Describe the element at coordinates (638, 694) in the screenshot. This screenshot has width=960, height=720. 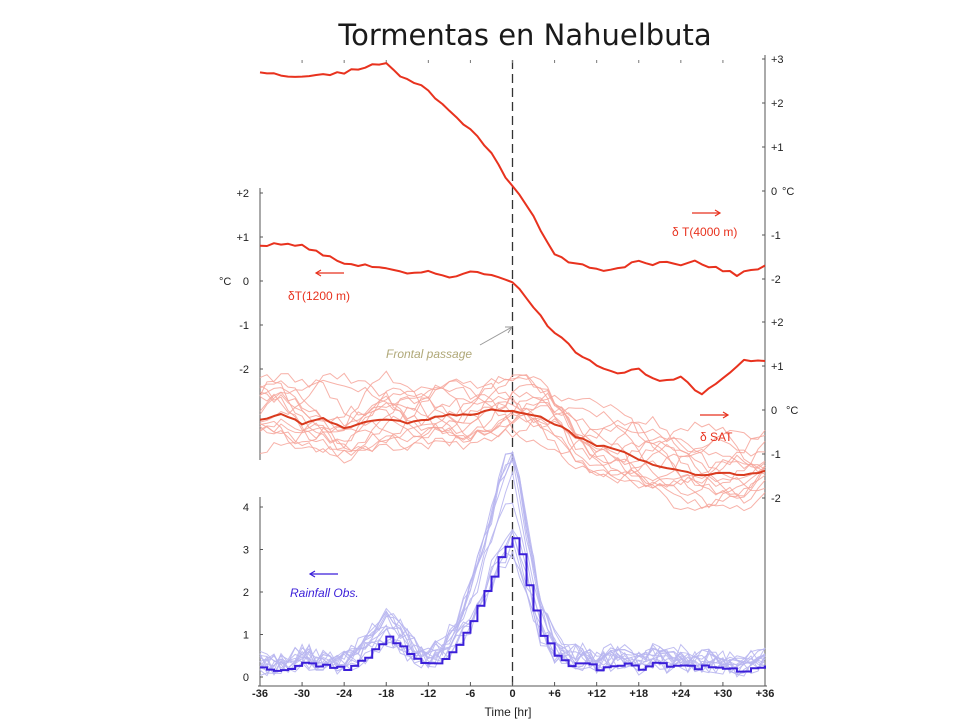
I see `x-tick-label: +18` at that location.